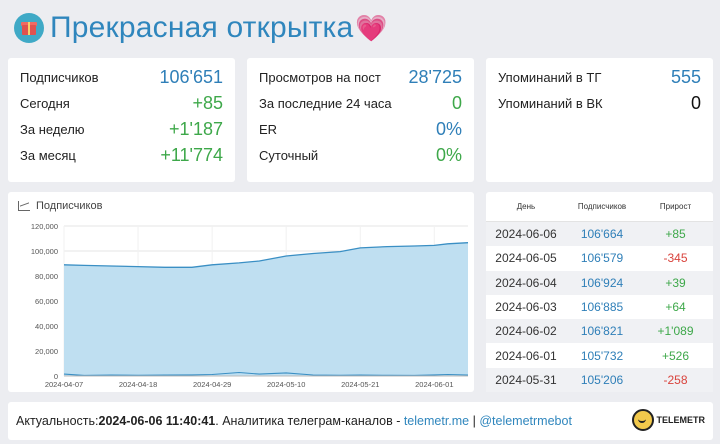 This screenshot has height=444, width=720. Describe the element at coordinates (196, 128) in the screenshot. I see `stat-value: +1'187` at that location.